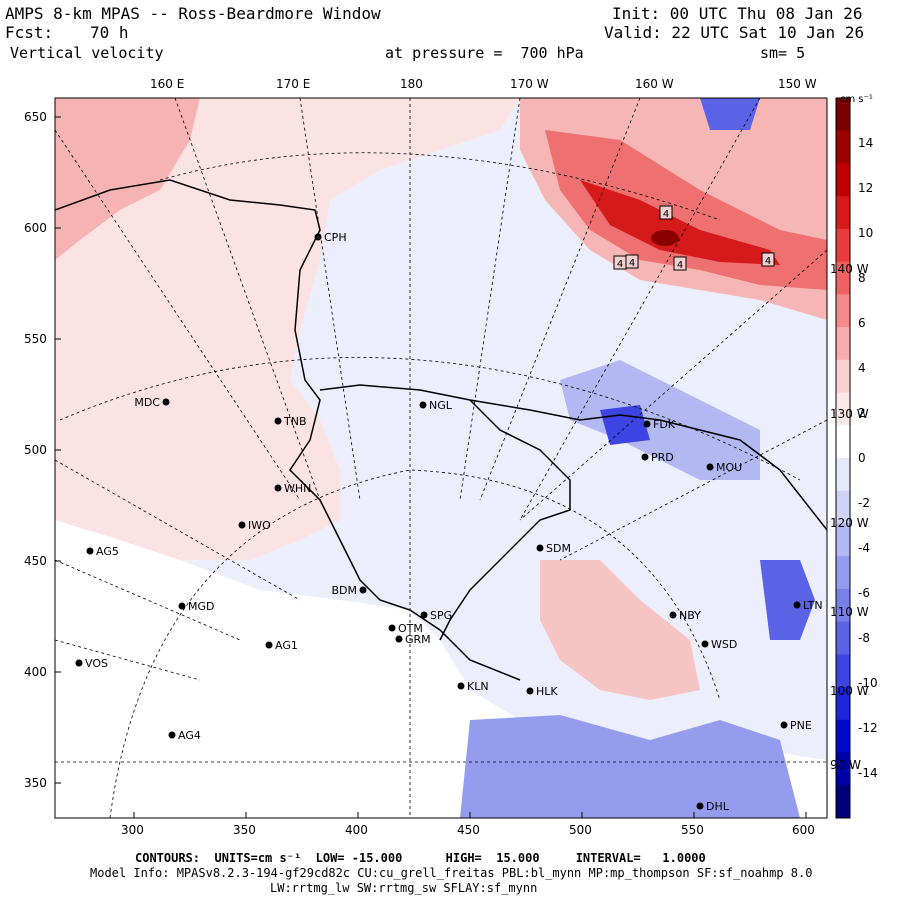  What do you see at coordinates (866, 188) in the screenshot?
I see `colorbar-label: 12` at bounding box center [866, 188].